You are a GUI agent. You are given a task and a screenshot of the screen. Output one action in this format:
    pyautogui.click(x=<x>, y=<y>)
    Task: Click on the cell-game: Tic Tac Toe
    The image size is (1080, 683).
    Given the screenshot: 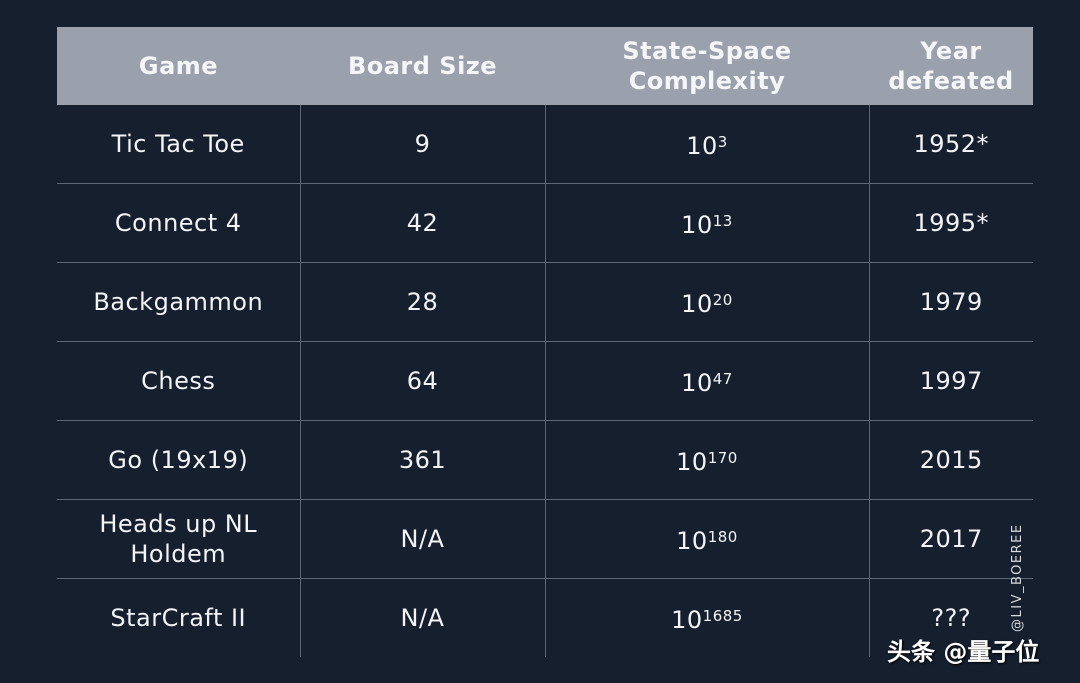 What is the action you would take?
    pyautogui.click(x=178, y=144)
    